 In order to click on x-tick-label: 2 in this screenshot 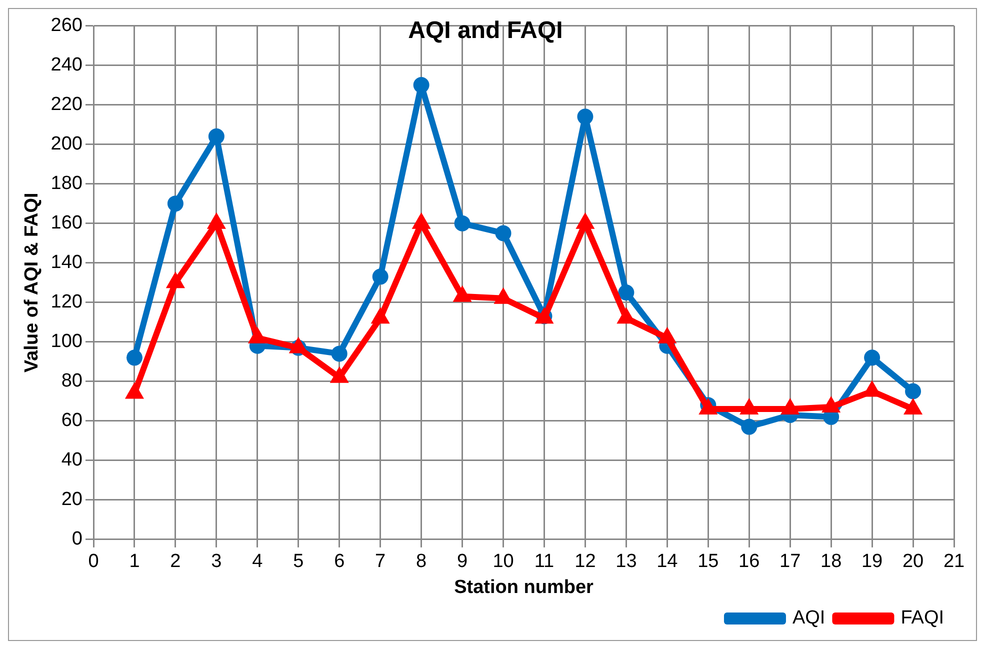, I will do `click(175, 561)`.